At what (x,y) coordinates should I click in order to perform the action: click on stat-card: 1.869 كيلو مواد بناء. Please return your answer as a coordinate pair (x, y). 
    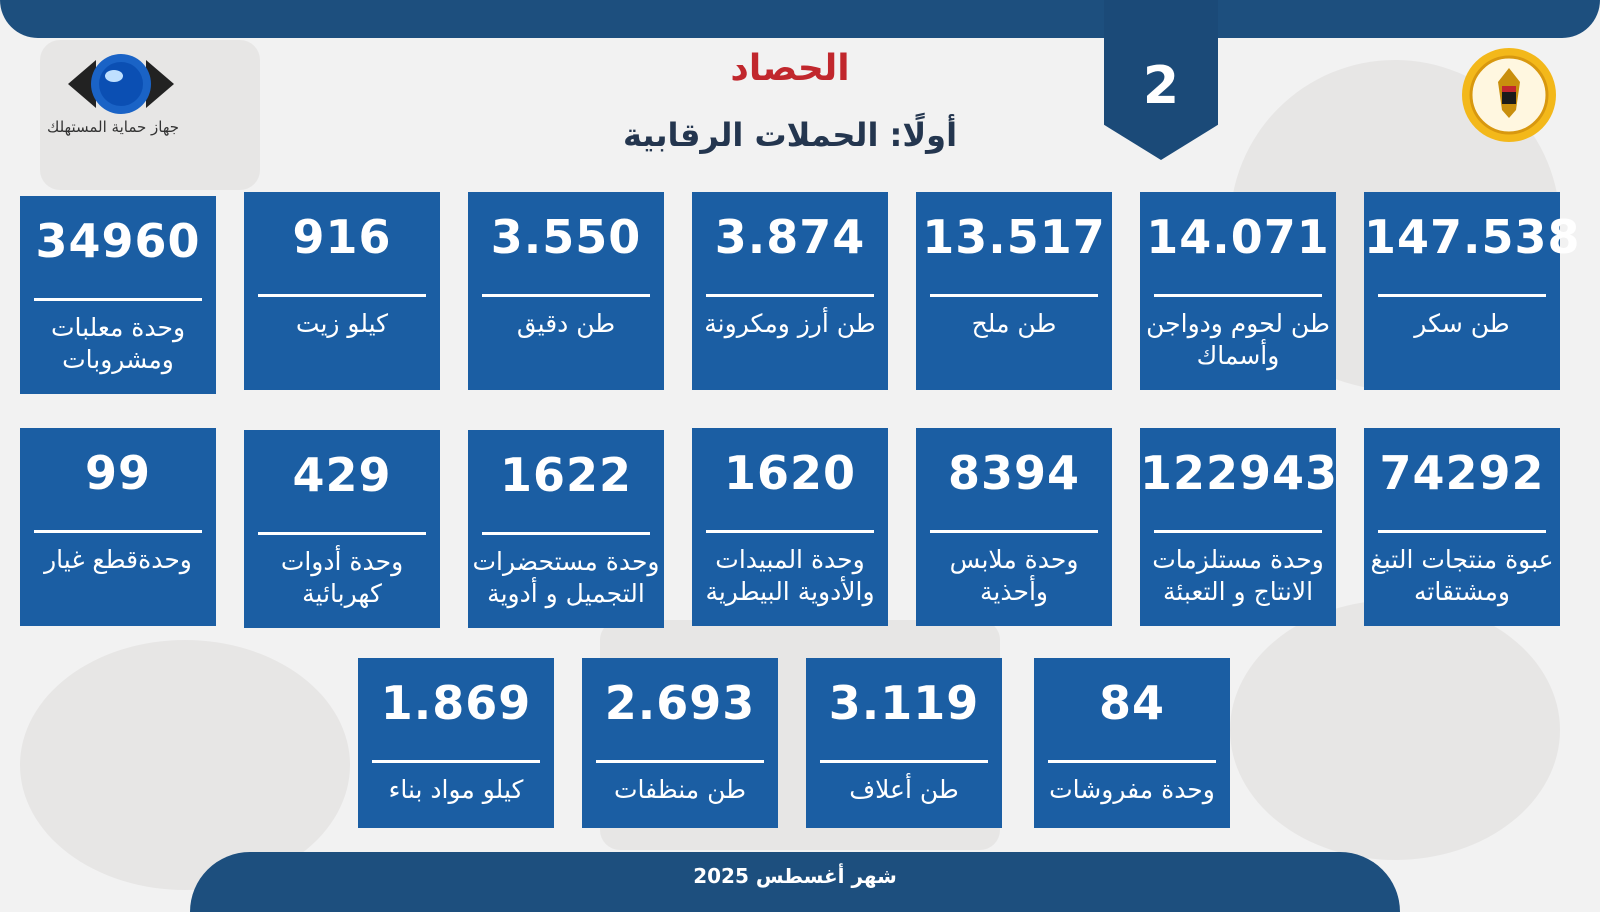
    Looking at the image, I should click on (456, 743).